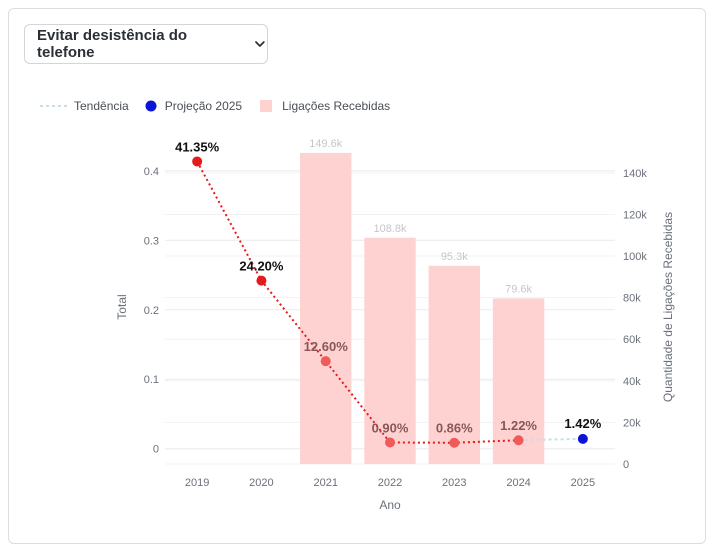  Describe the element at coordinates (325, 483) in the screenshot. I see `x-tick-label: 2021` at that location.